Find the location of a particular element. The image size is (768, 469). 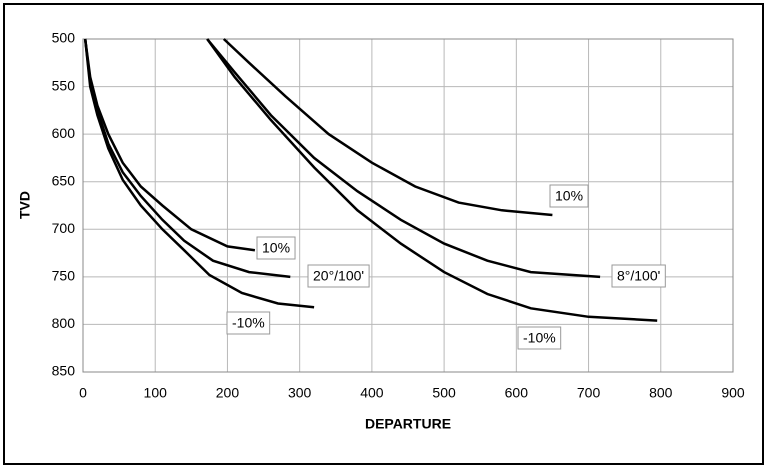

y-tick-label: 800 is located at coordinates (64, 323).